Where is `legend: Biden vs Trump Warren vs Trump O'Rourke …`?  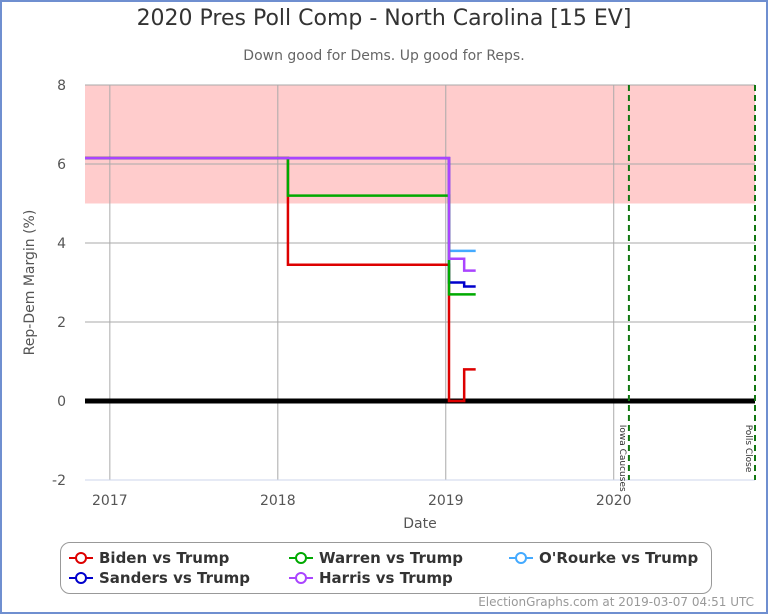
legend: Biden vs Trump Warren vs Trump O'Rourke … is located at coordinates (386, 568).